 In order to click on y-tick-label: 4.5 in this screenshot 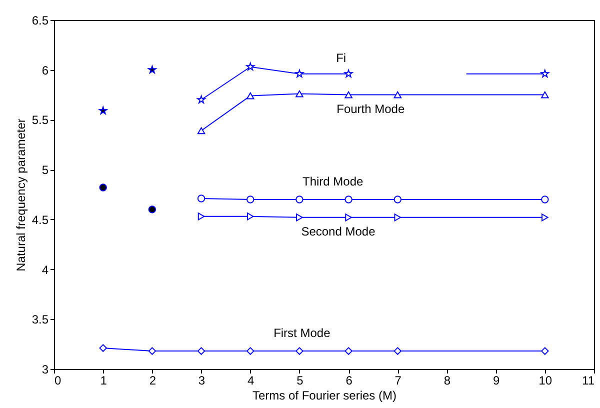, I will do `click(40, 219)`.